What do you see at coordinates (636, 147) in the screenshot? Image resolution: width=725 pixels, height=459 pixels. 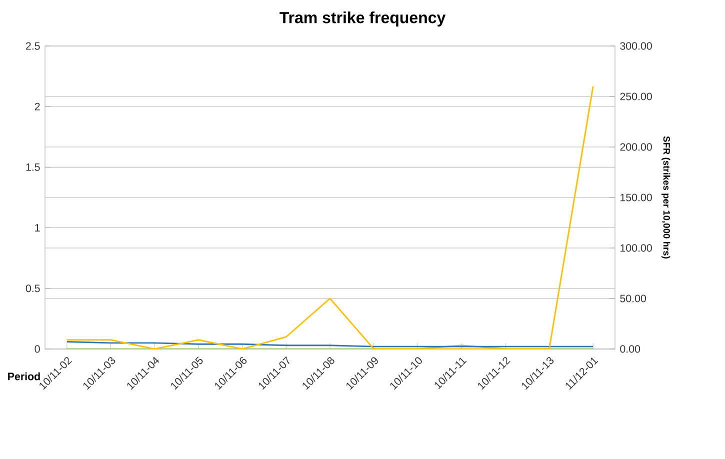 I see `y2-tick-label: 200.00` at bounding box center [636, 147].